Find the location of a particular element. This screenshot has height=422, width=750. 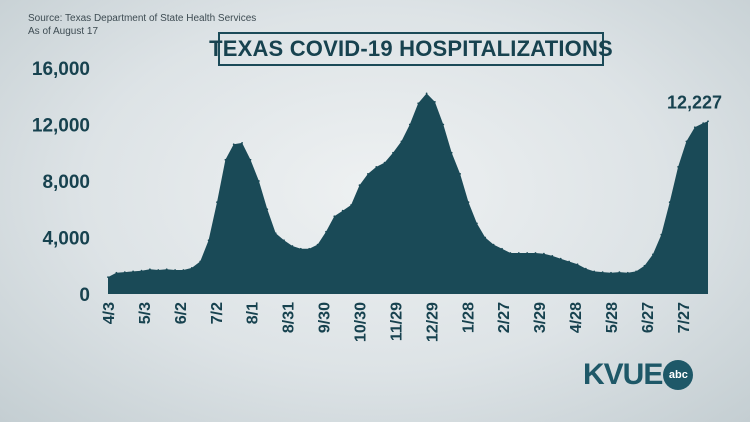

chart-title-box: TEXAS COVID-19 HOSPITALIZATIONS is located at coordinates (411, 49).